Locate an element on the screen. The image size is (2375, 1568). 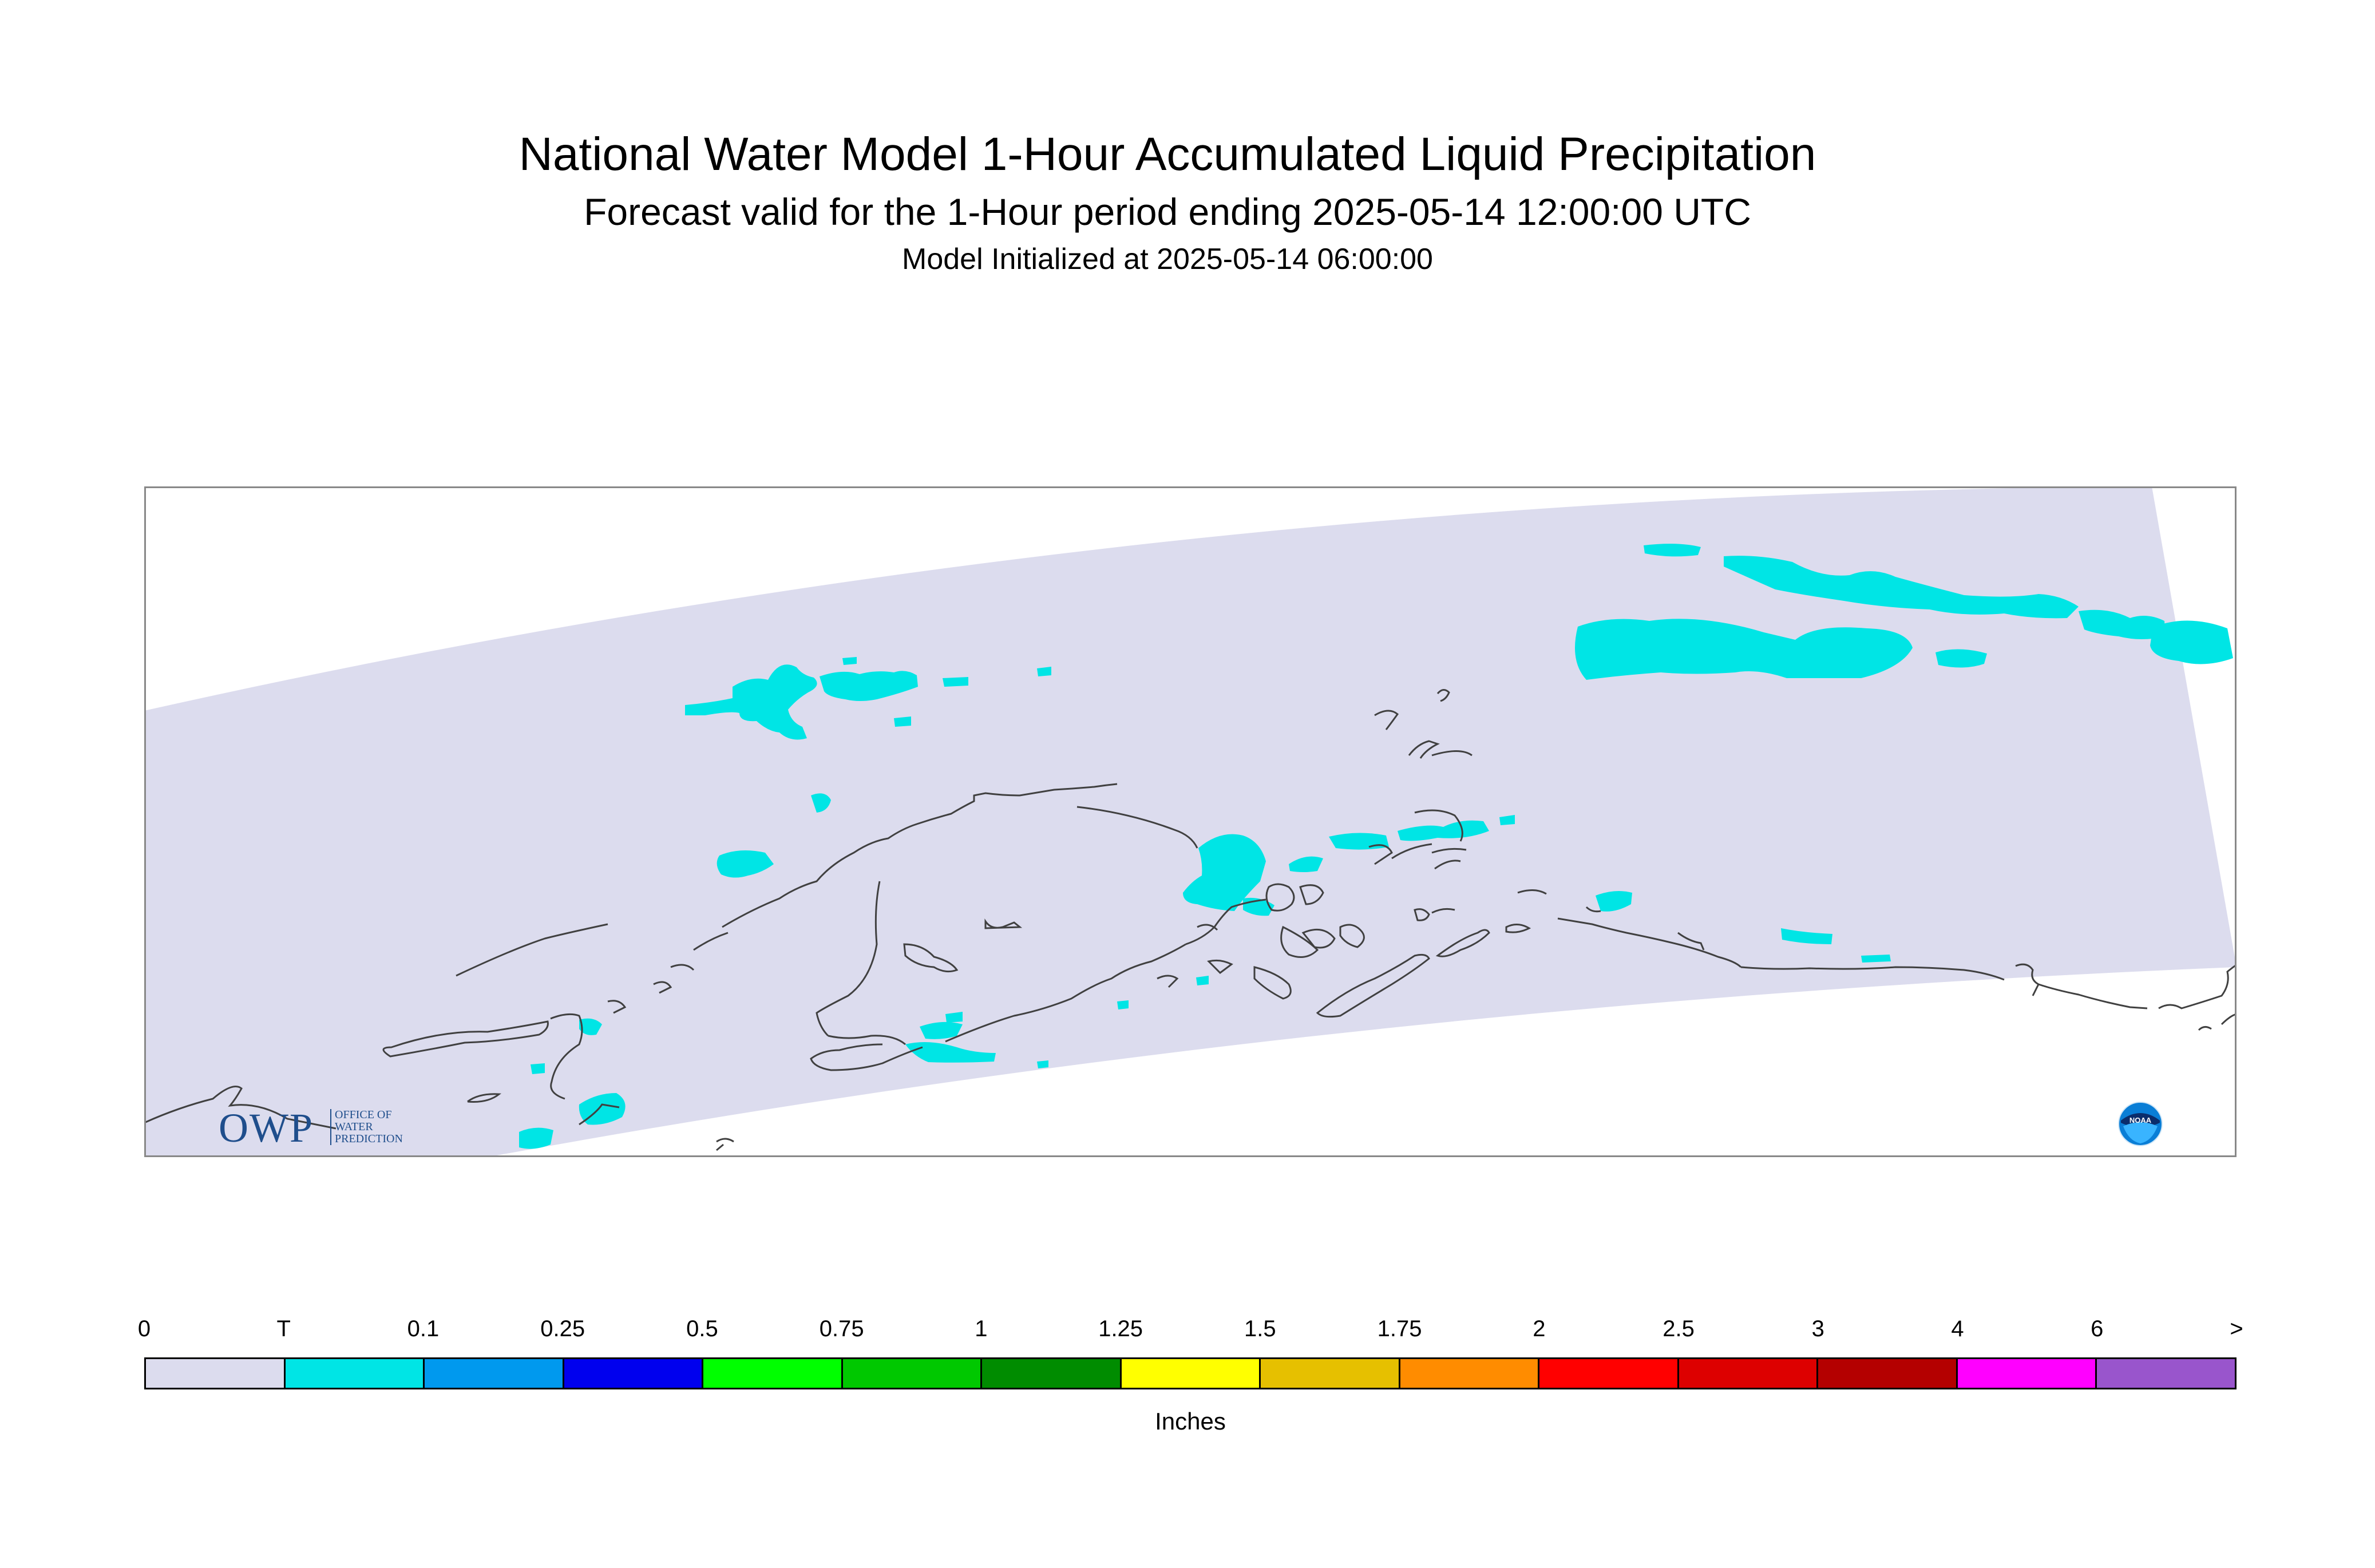
legend-units: Inches is located at coordinates (1190, 1421).